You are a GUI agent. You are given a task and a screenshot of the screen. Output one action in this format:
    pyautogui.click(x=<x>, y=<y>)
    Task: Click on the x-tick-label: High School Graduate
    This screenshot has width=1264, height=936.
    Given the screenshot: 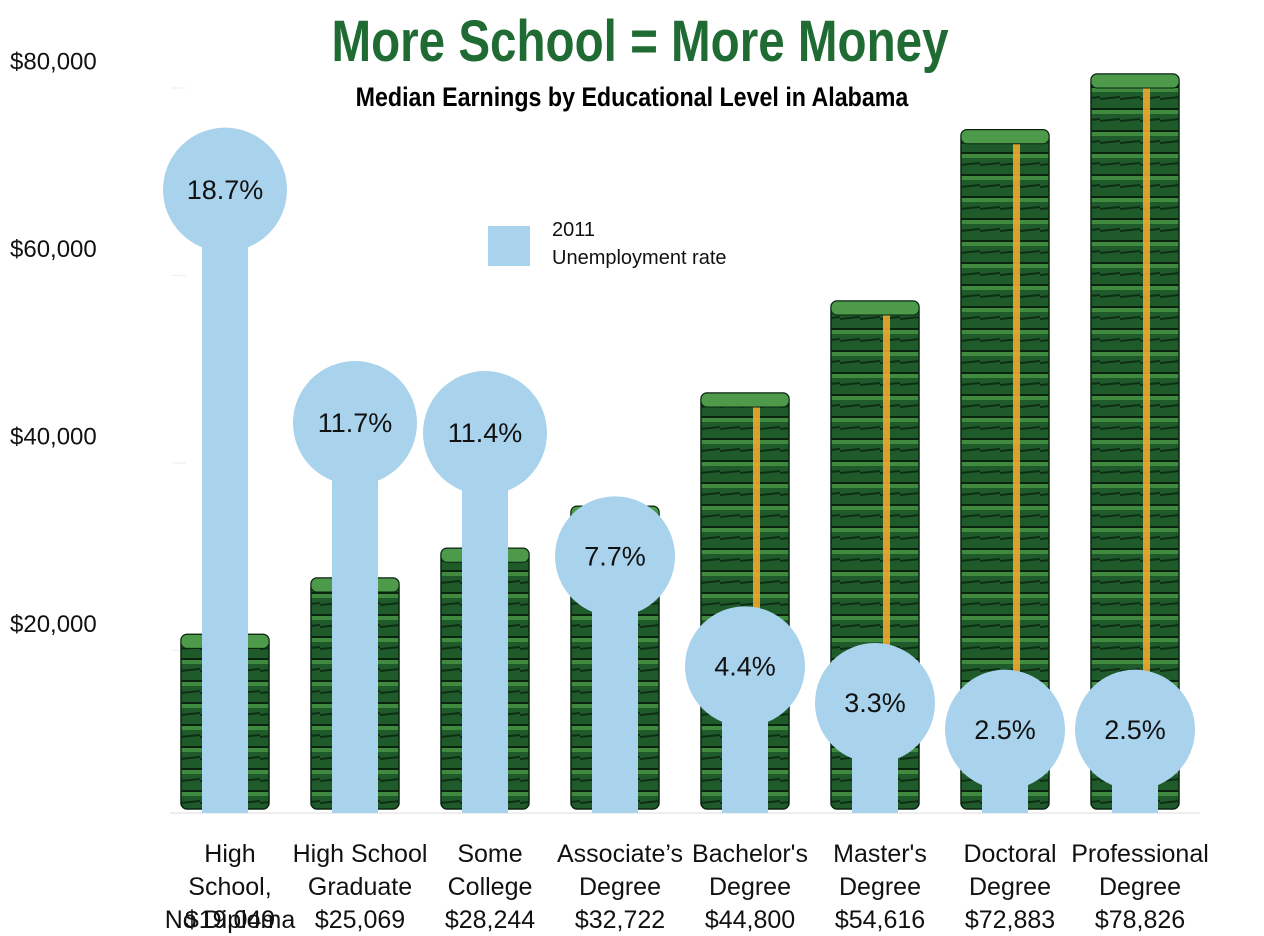 What is the action you would take?
    pyautogui.click(x=360, y=870)
    